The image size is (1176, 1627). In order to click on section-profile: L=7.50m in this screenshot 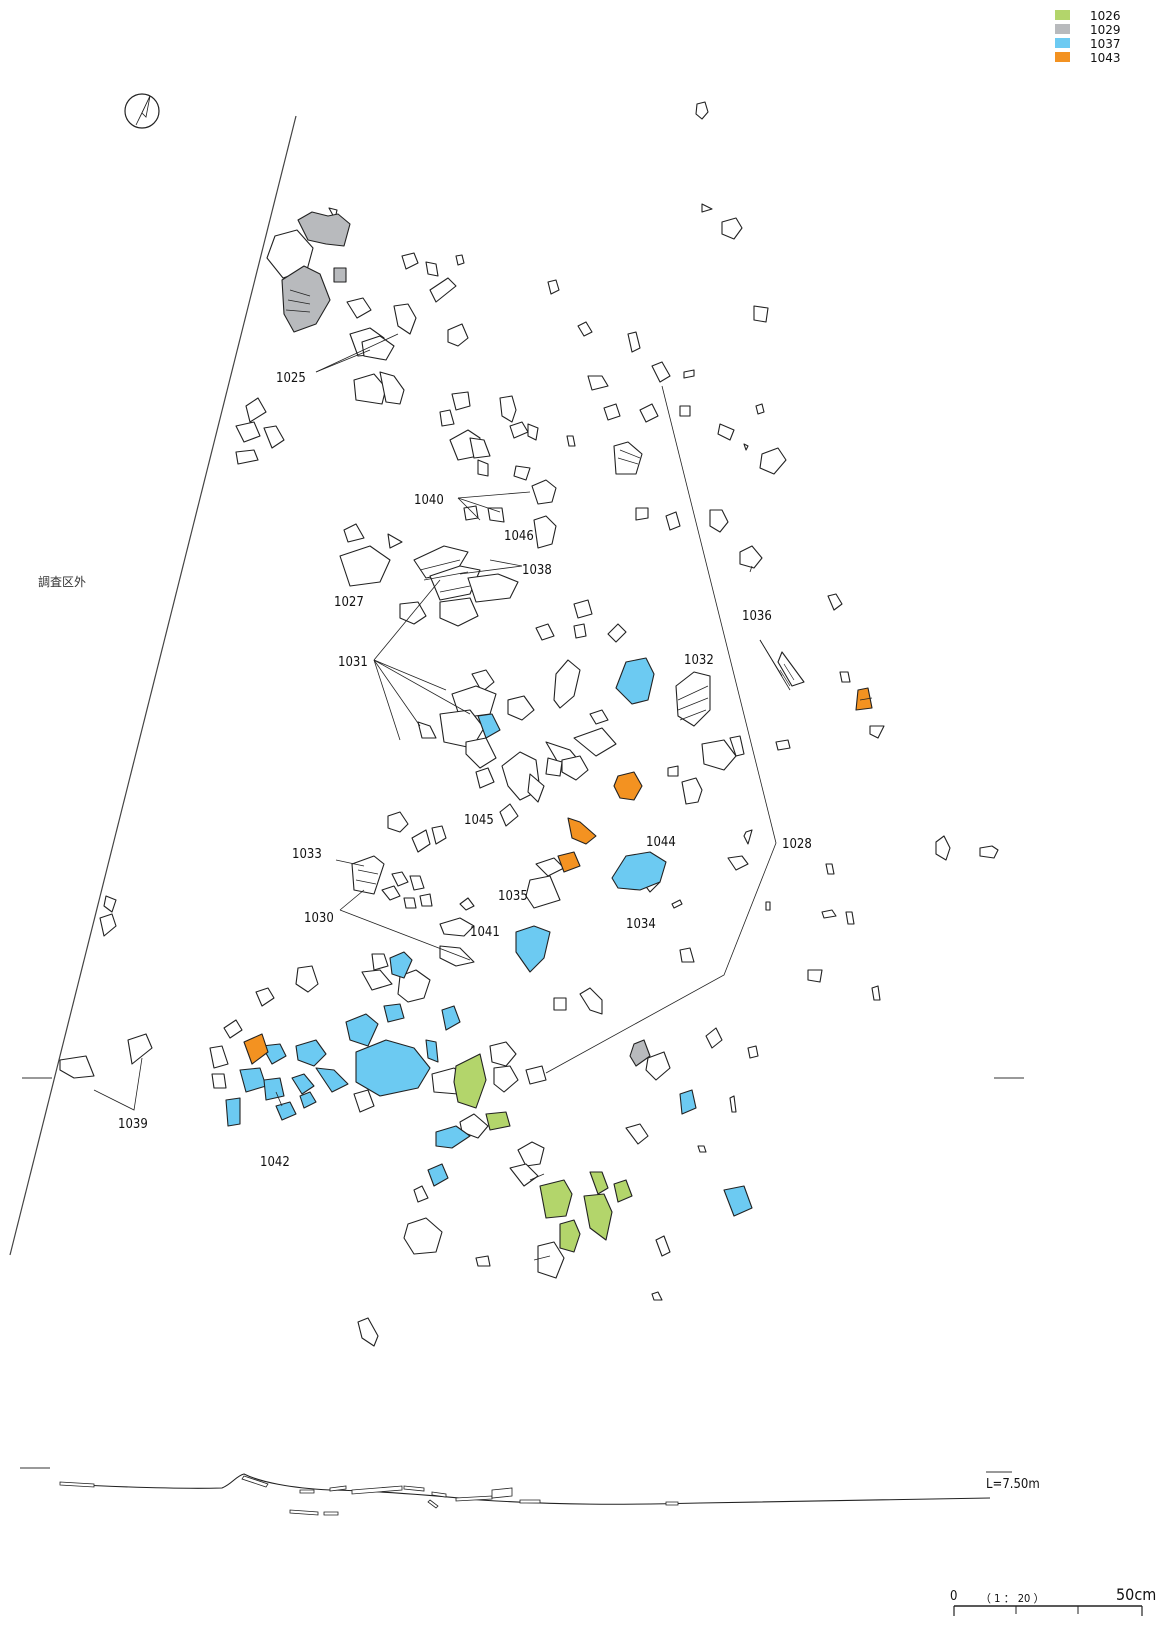, I will do `click(530, 1491)`.